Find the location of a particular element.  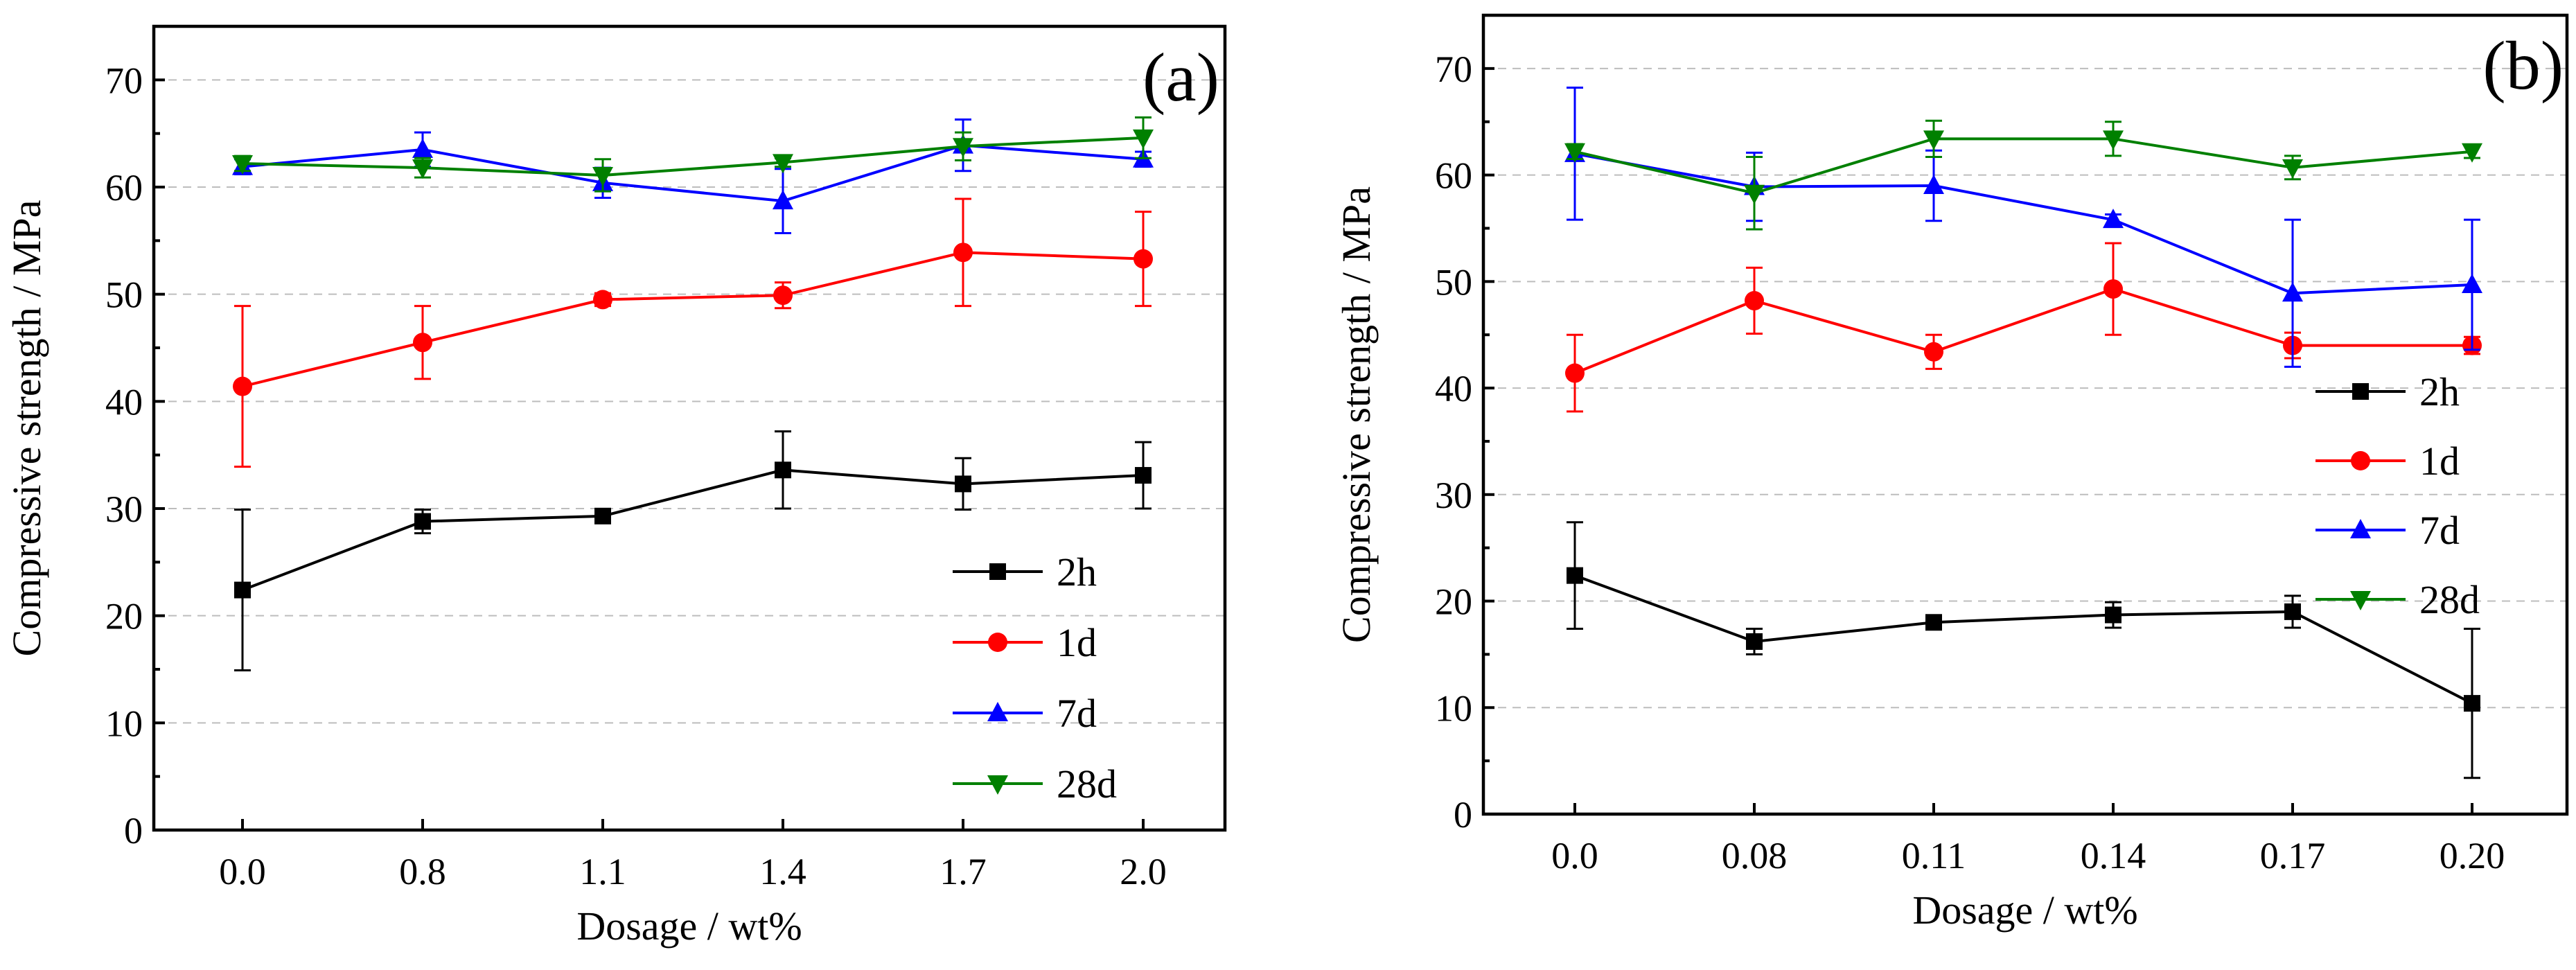

y-tick-label: 70 is located at coordinates (124, 80).